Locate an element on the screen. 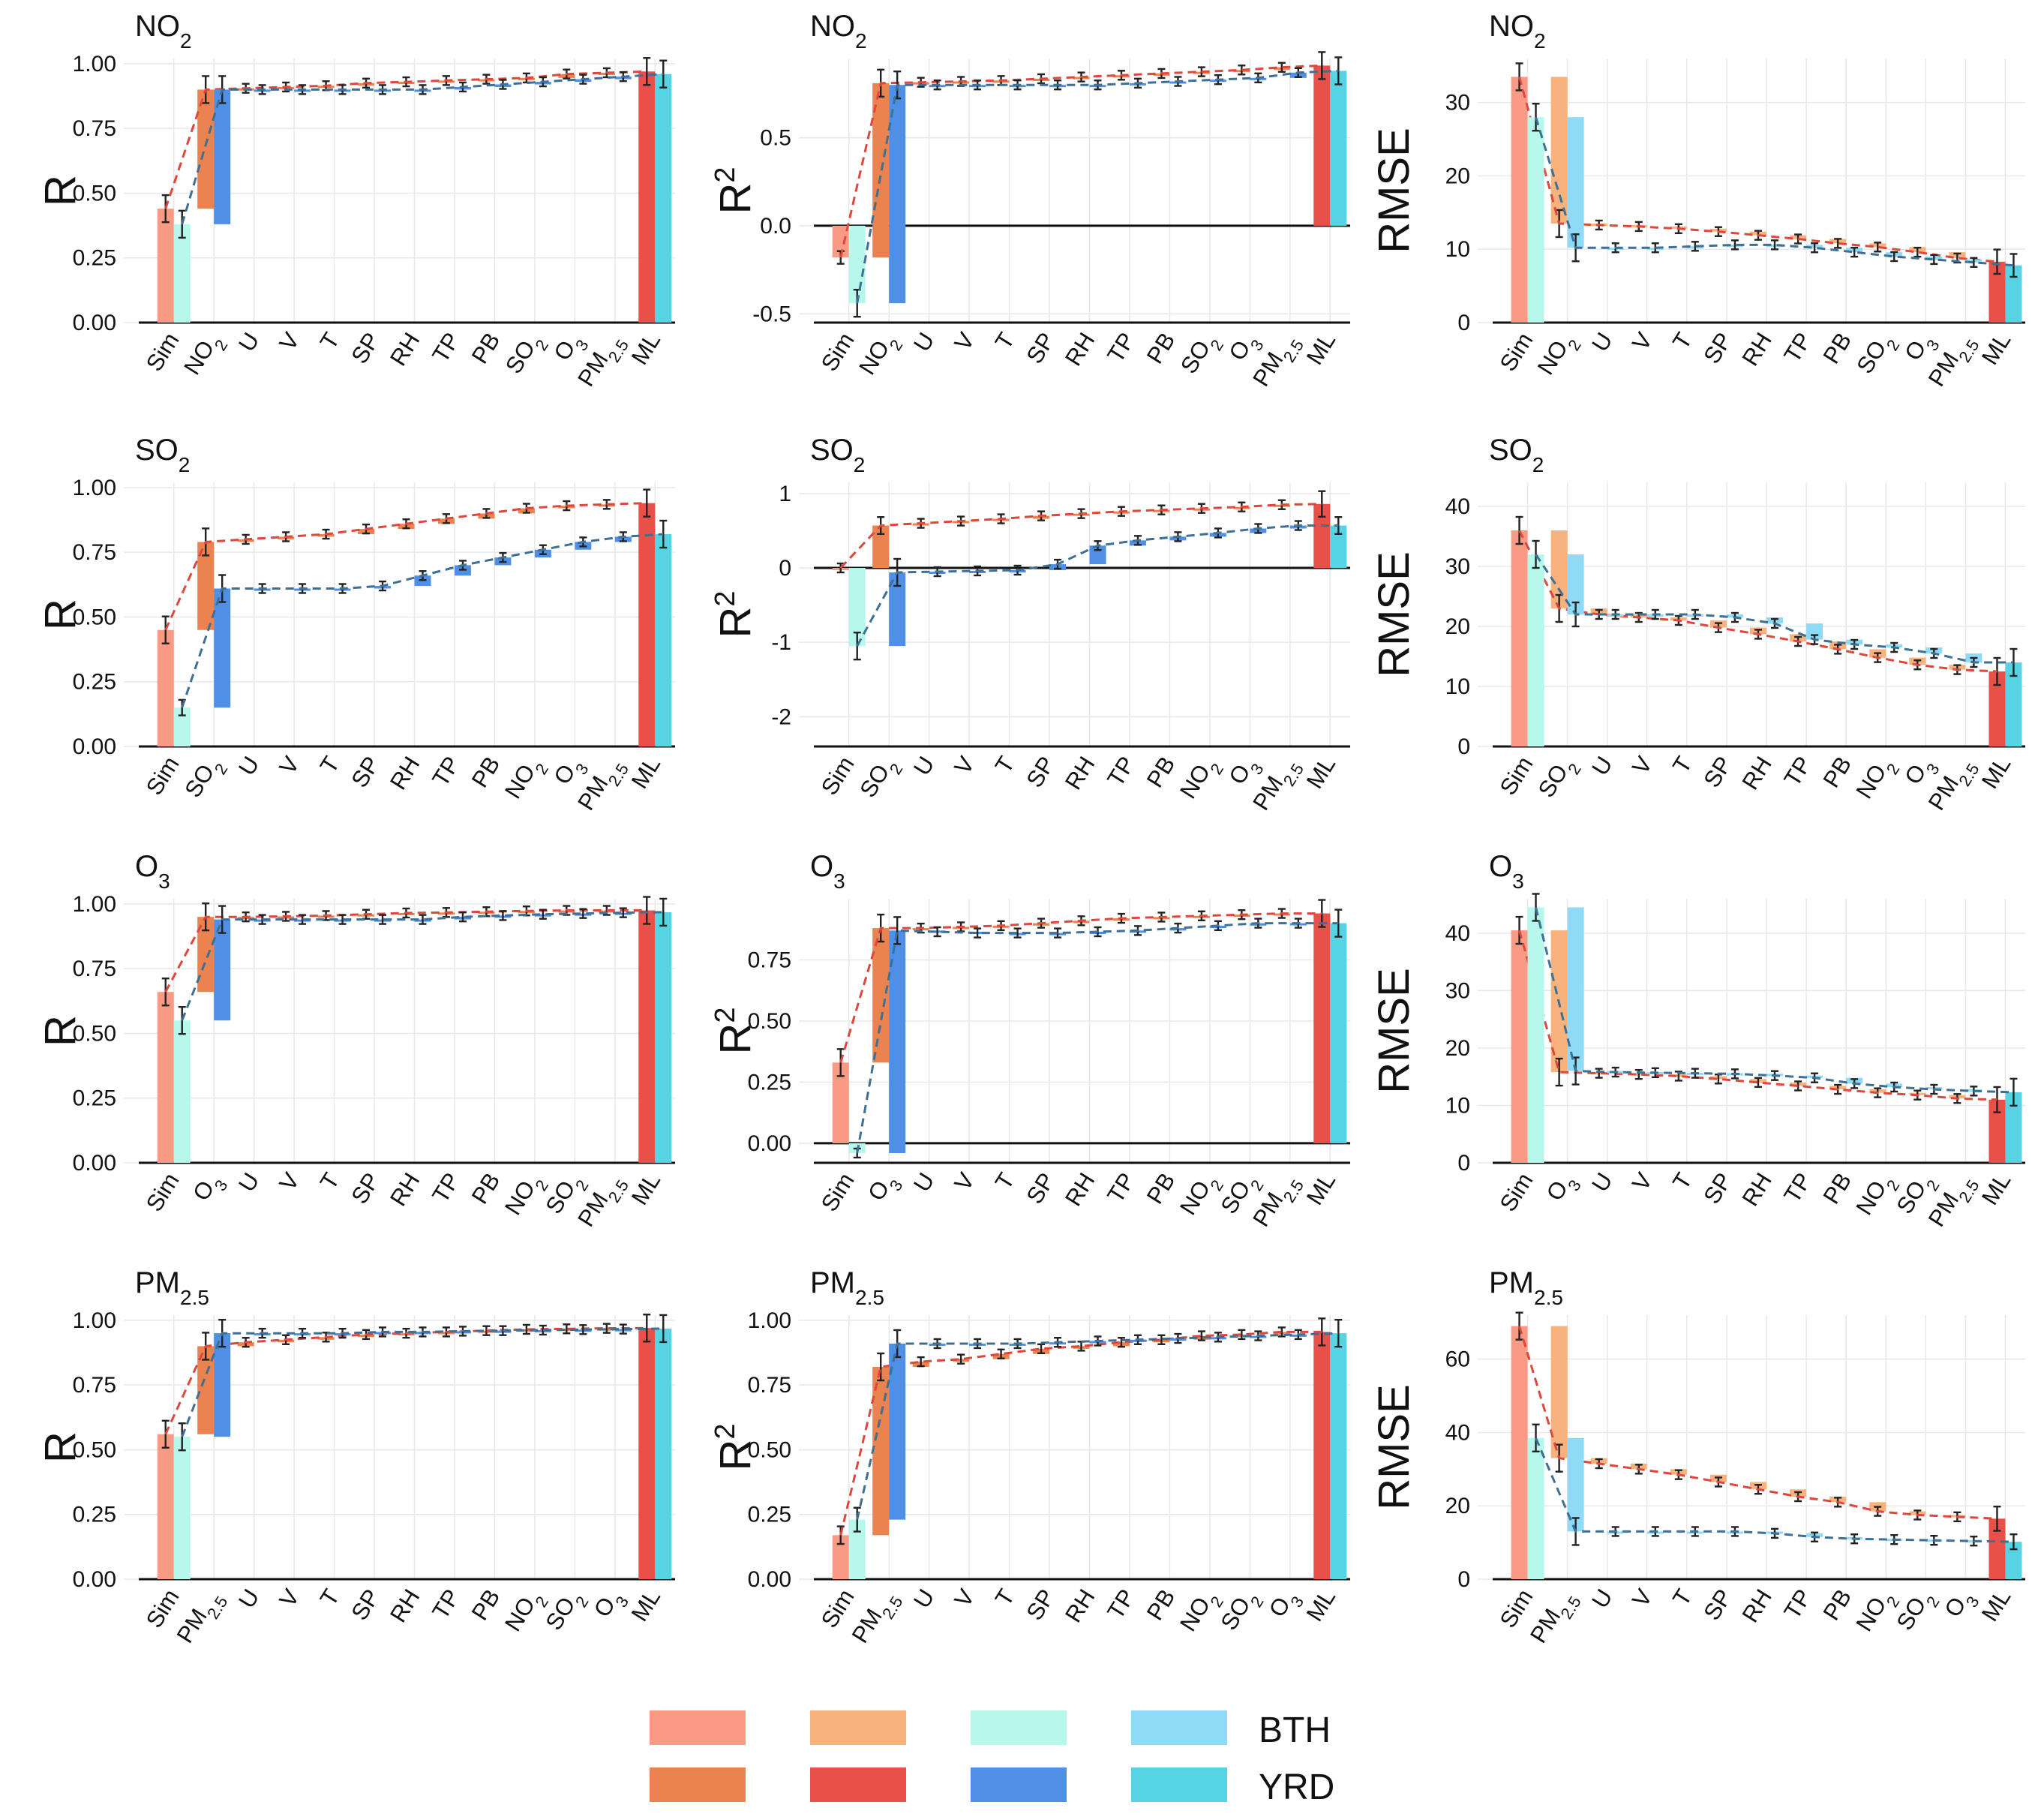  y-tick-label: 1.00 is located at coordinates (94, 1320).